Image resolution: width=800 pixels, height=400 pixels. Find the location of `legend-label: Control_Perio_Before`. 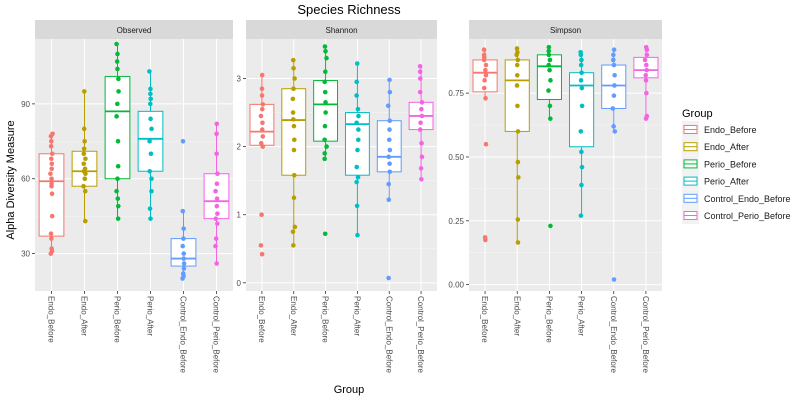

legend-label: Control_Perio_Before is located at coordinates (747, 216).